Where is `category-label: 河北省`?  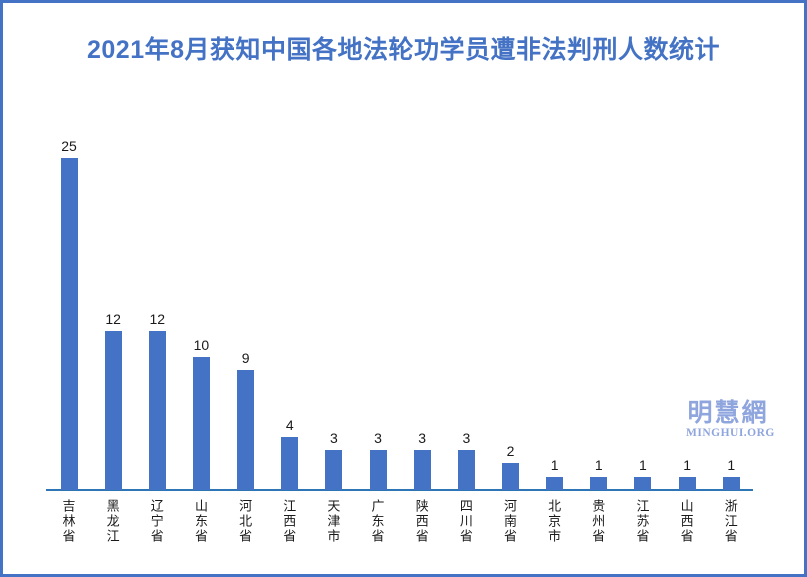
category-label: 河北省 is located at coordinates (245, 521).